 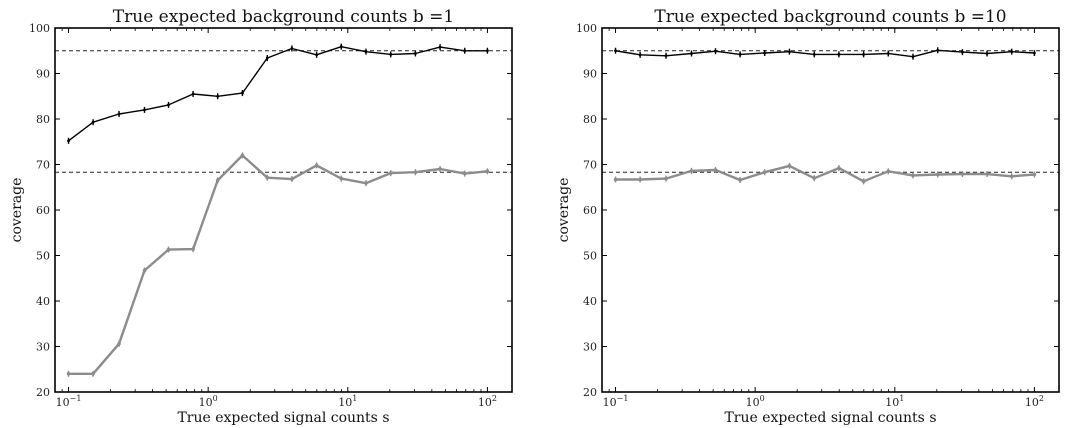 I want to click on y-tick-label: 90, so click(x=590, y=74).